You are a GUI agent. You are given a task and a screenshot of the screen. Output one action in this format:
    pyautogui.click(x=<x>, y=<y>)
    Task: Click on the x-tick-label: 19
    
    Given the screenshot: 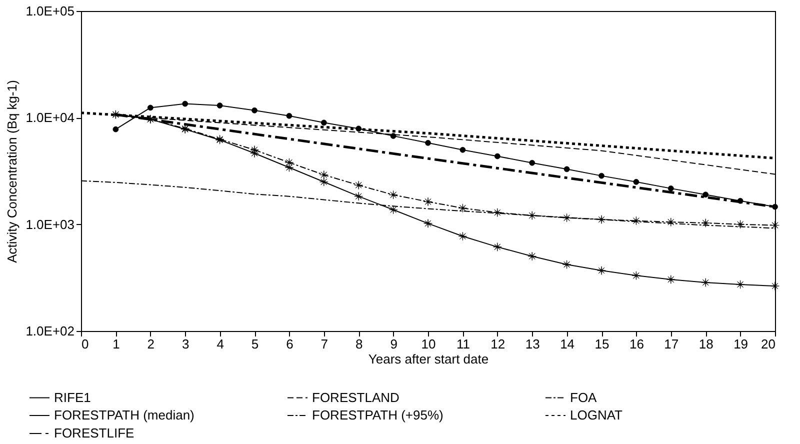 What is the action you would take?
    pyautogui.click(x=741, y=344)
    